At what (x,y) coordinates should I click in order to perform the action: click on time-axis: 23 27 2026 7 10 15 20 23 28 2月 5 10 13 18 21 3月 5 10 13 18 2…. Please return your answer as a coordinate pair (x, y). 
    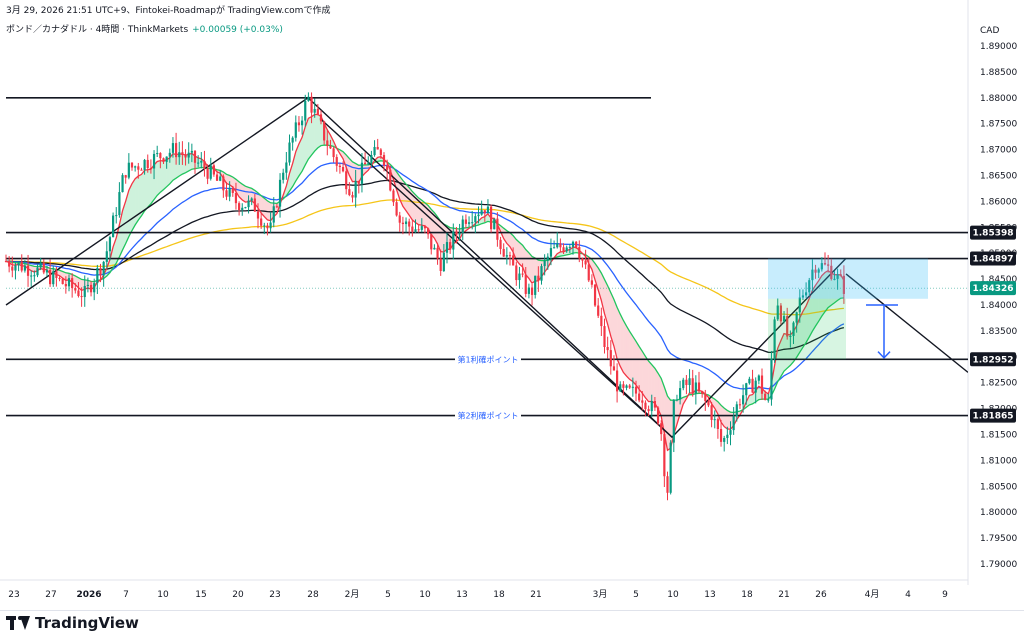
    Looking at the image, I should click on (478, 594).